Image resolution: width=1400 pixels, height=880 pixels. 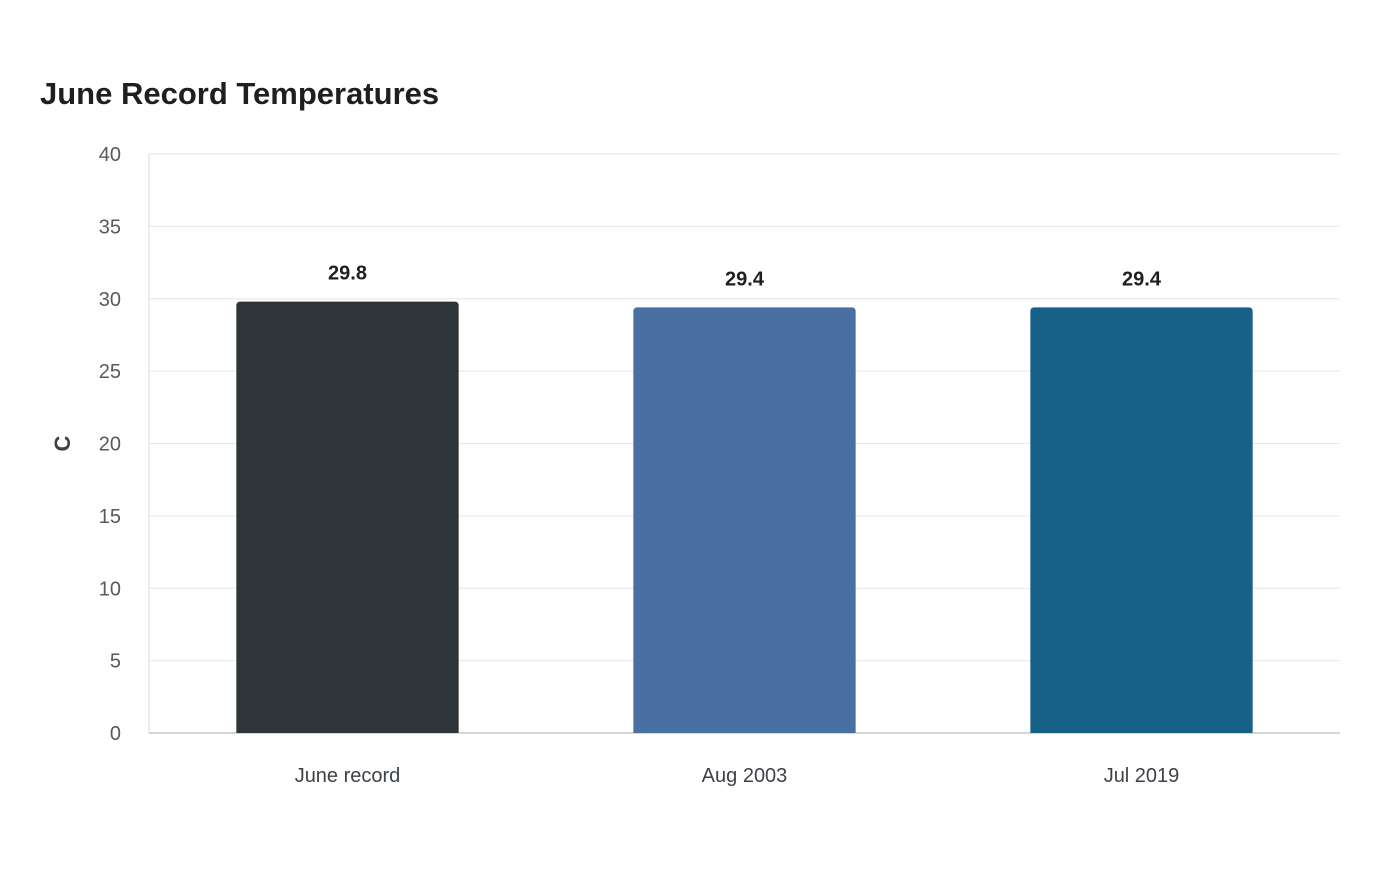 What do you see at coordinates (110, 517) in the screenshot?
I see `y-tick-label: 15` at bounding box center [110, 517].